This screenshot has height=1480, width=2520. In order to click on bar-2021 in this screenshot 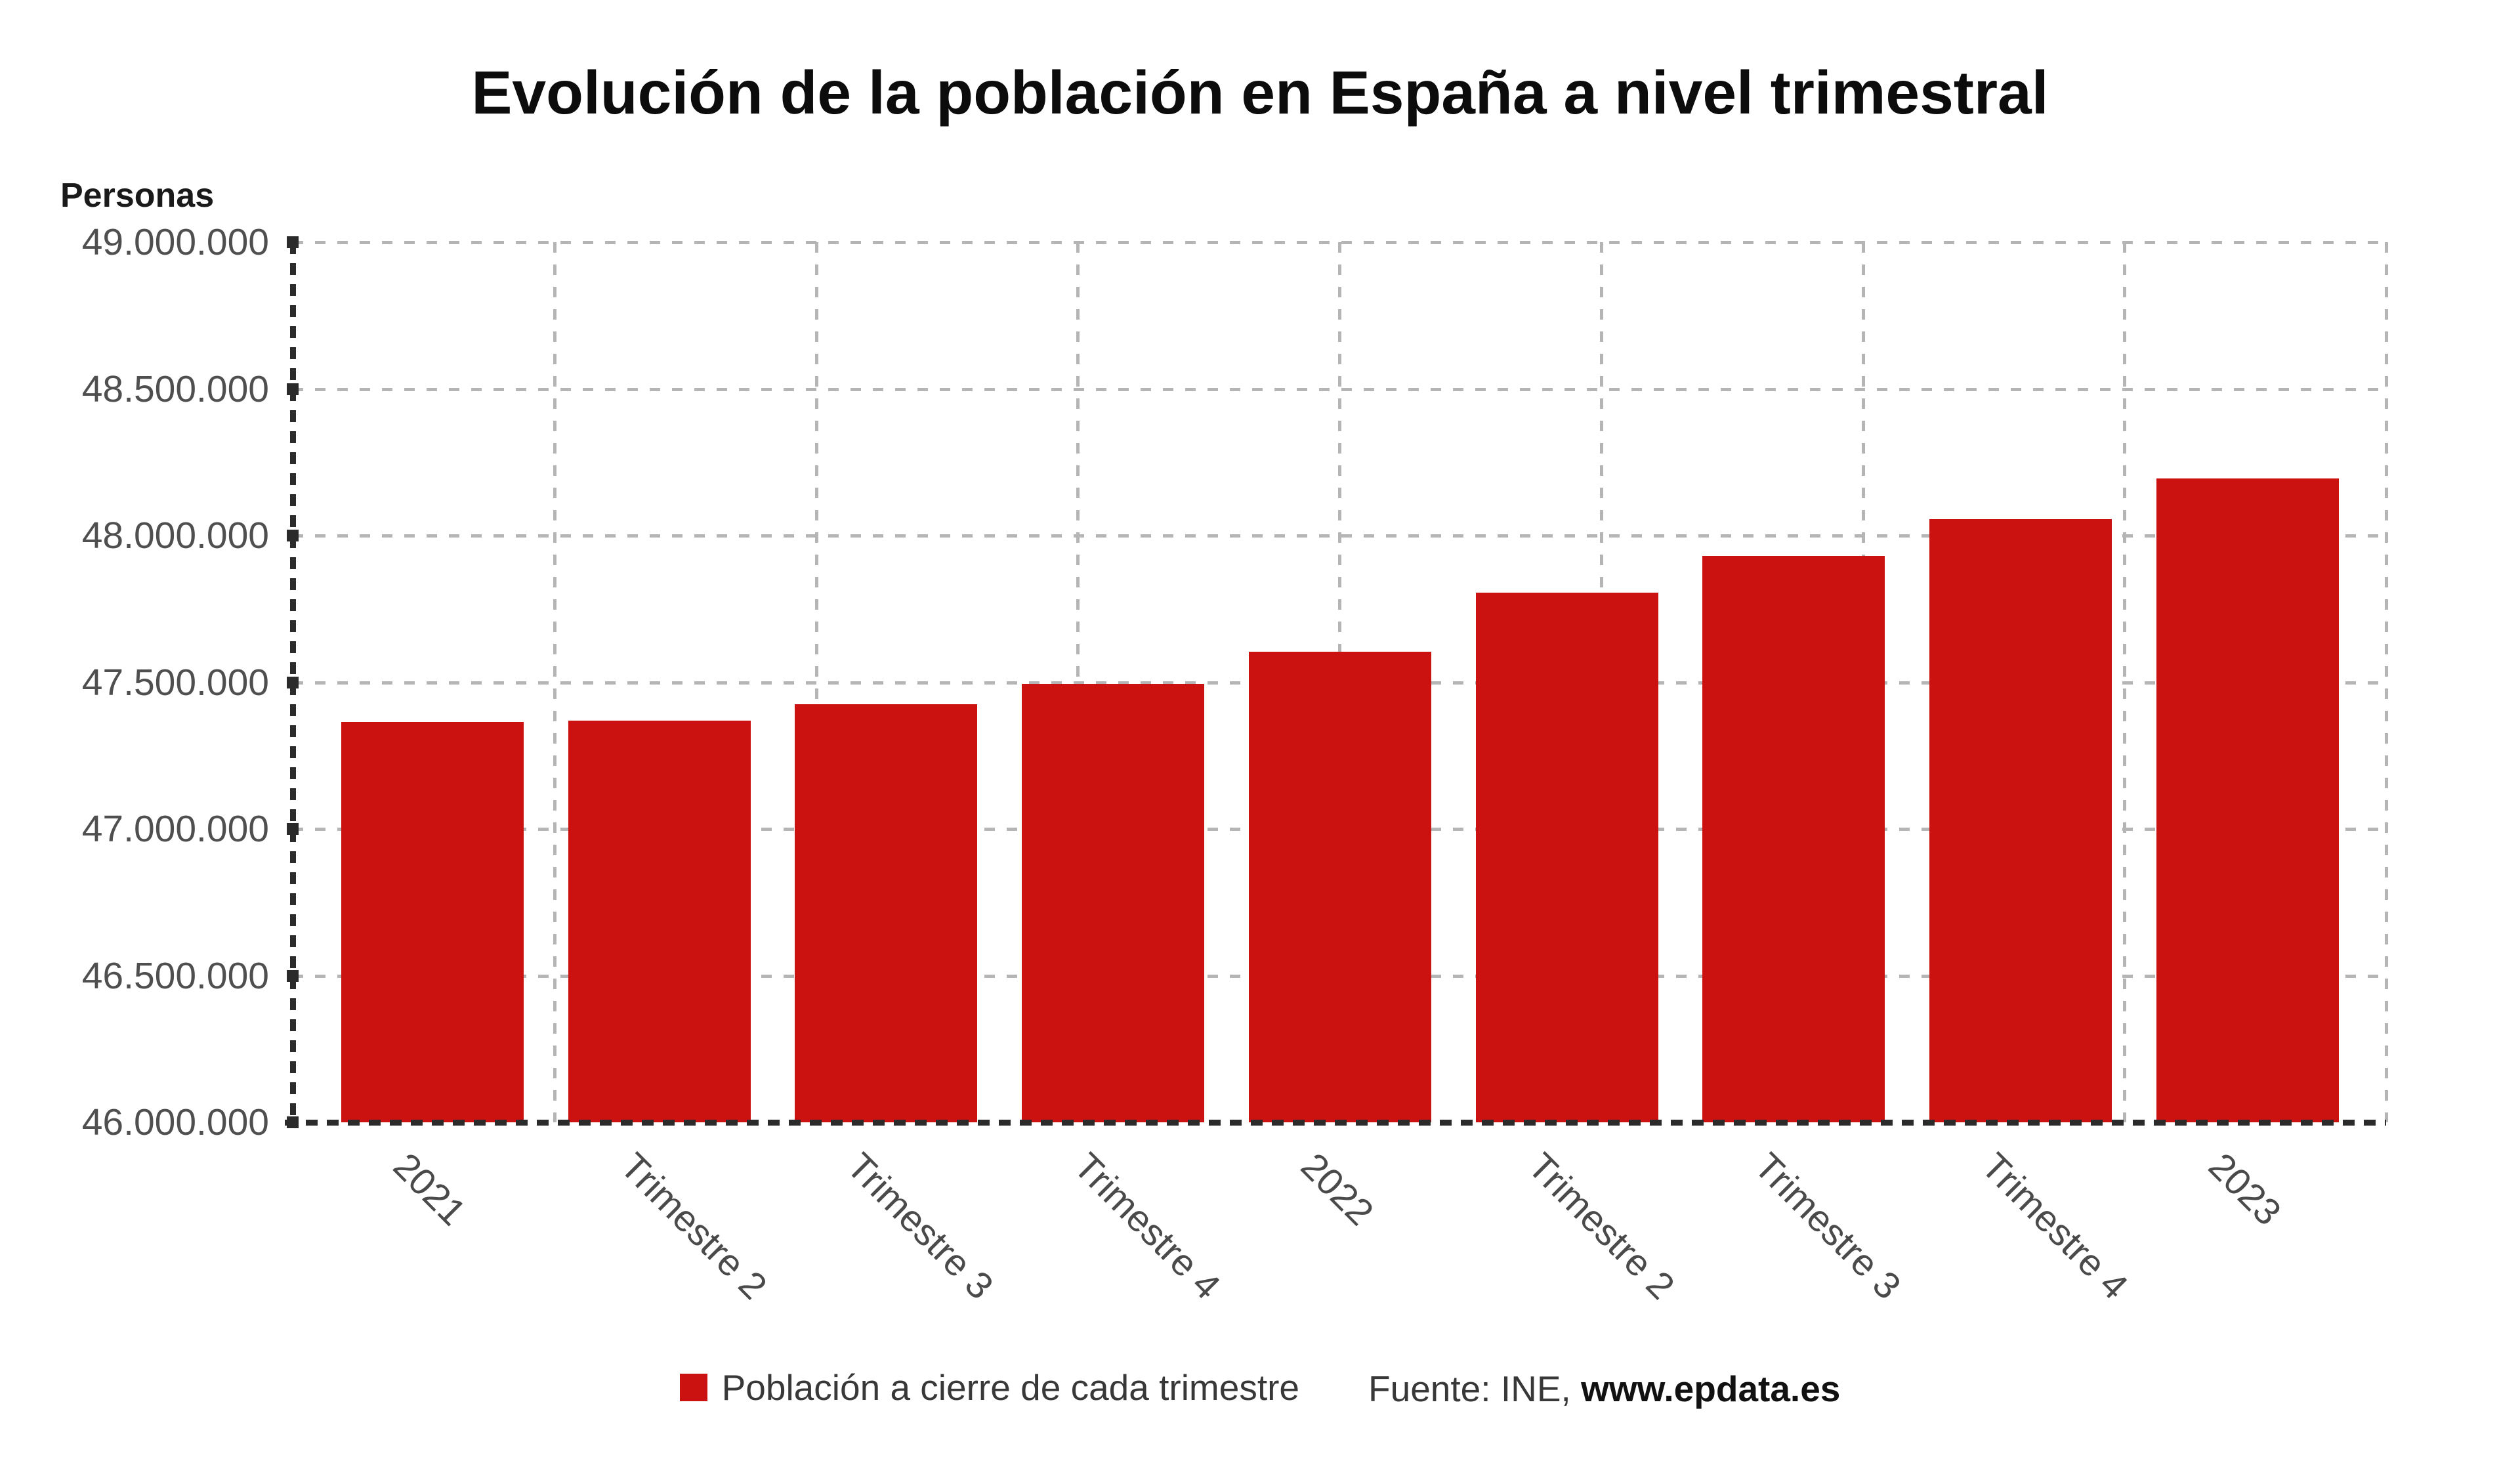, I will do `click(432, 922)`.